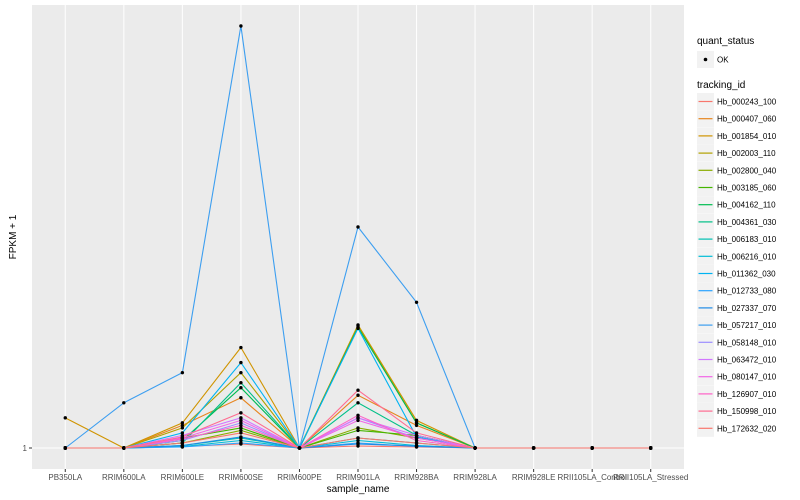 The height and width of the screenshot is (500, 800). What do you see at coordinates (358, 489) in the screenshot?
I see `x-axis-title: sample_name` at bounding box center [358, 489].